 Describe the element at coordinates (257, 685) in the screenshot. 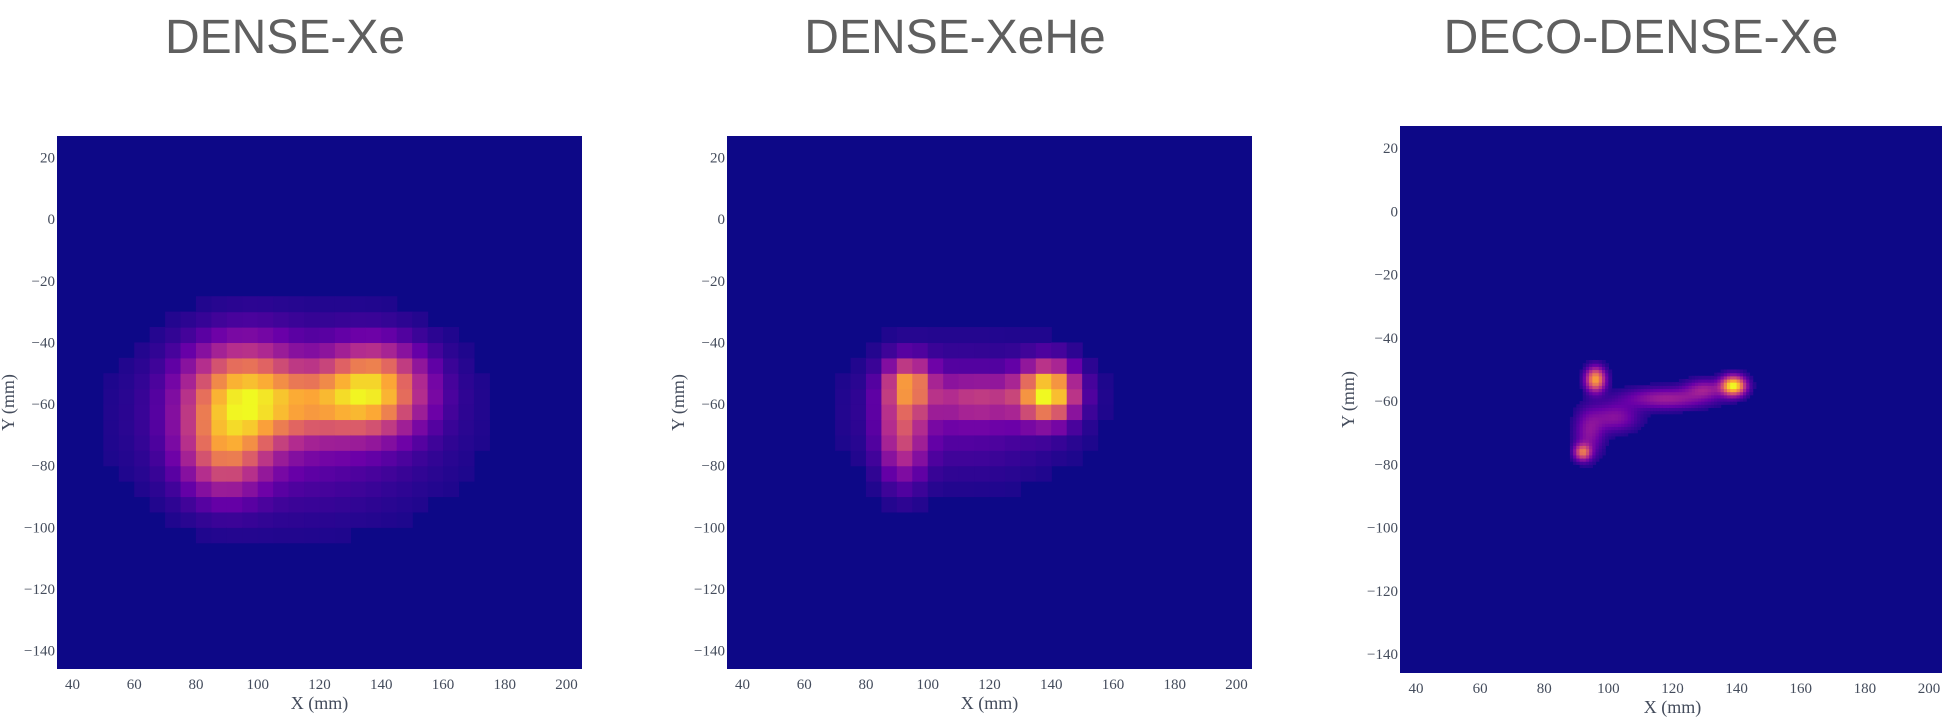

I see `x-tick-label: 100` at that location.